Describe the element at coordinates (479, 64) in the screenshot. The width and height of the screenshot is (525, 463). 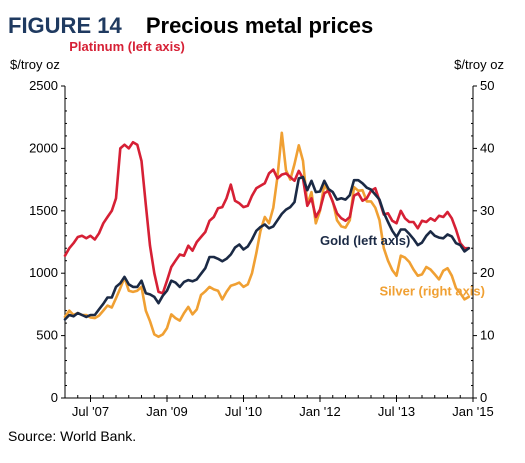
I see `right-axis-unit: $/troy oz` at that location.